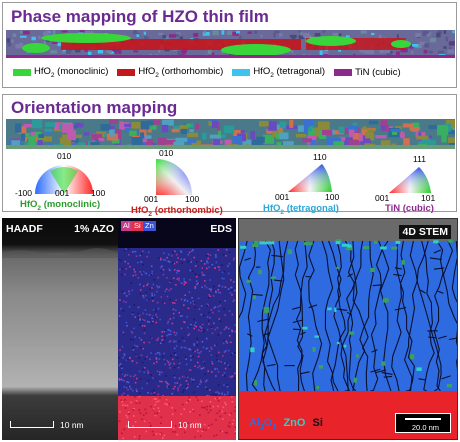 The height and width of the screenshot is (442, 460). Describe the element at coordinates (332, 197) in the screenshot. I see `ipf-pole-tetra-right: 100` at that location.